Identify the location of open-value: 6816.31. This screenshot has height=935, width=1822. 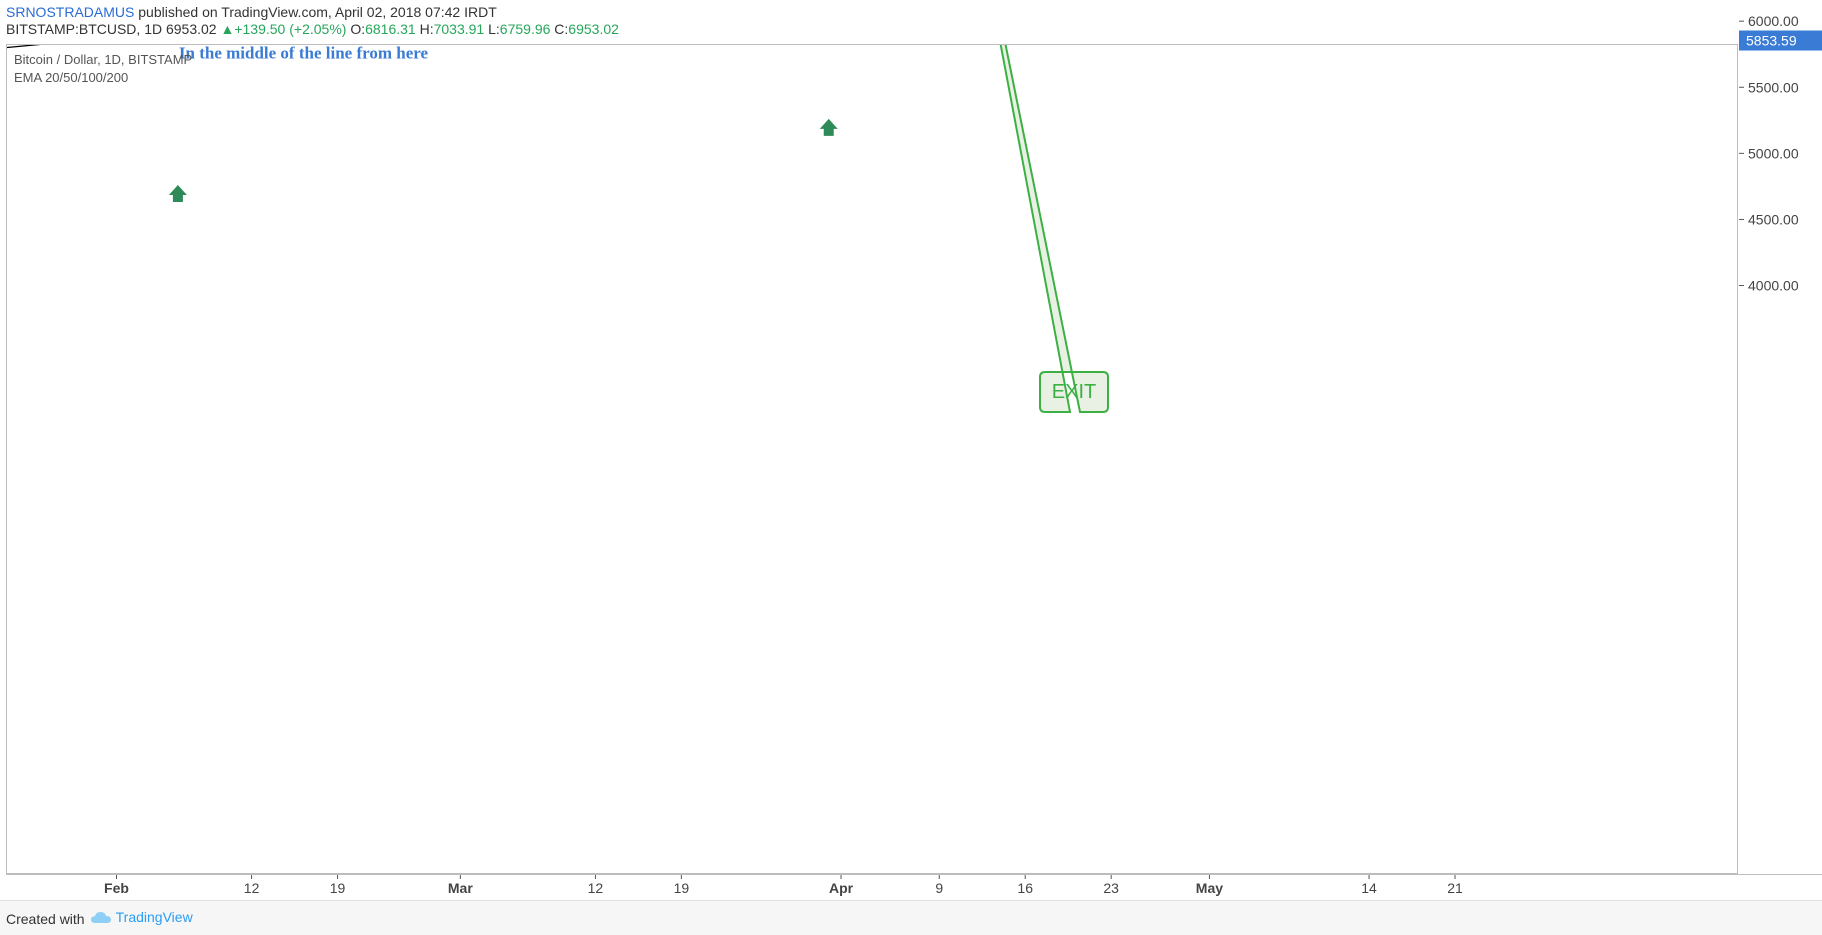
(390, 29).